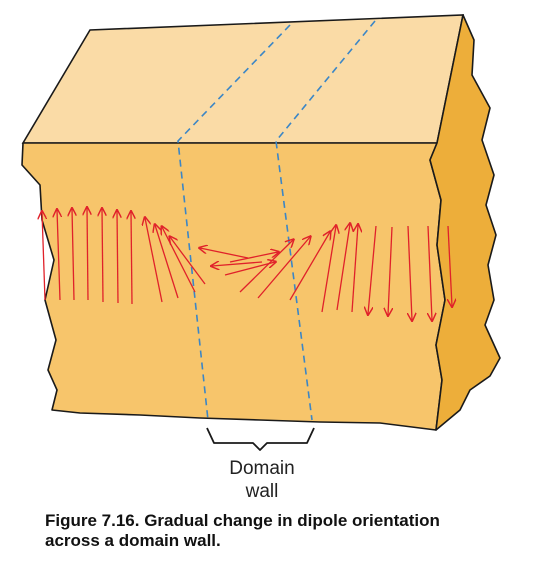 The width and height of the screenshot is (533, 564). I want to click on block-side-face, so click(465, 222).